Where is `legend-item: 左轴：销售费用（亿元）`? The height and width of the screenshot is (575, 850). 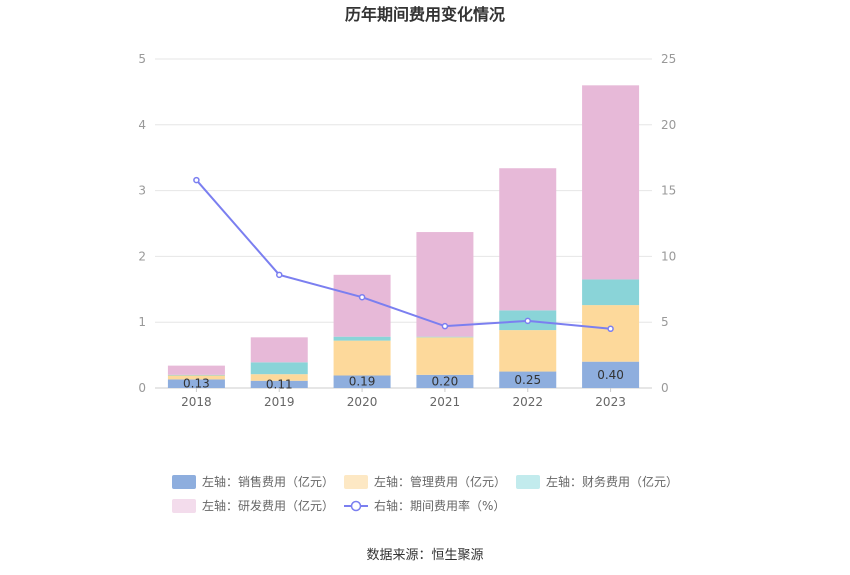 legend-item: 左轴：销售费用（亿元） is located at coordinates (253, 481).